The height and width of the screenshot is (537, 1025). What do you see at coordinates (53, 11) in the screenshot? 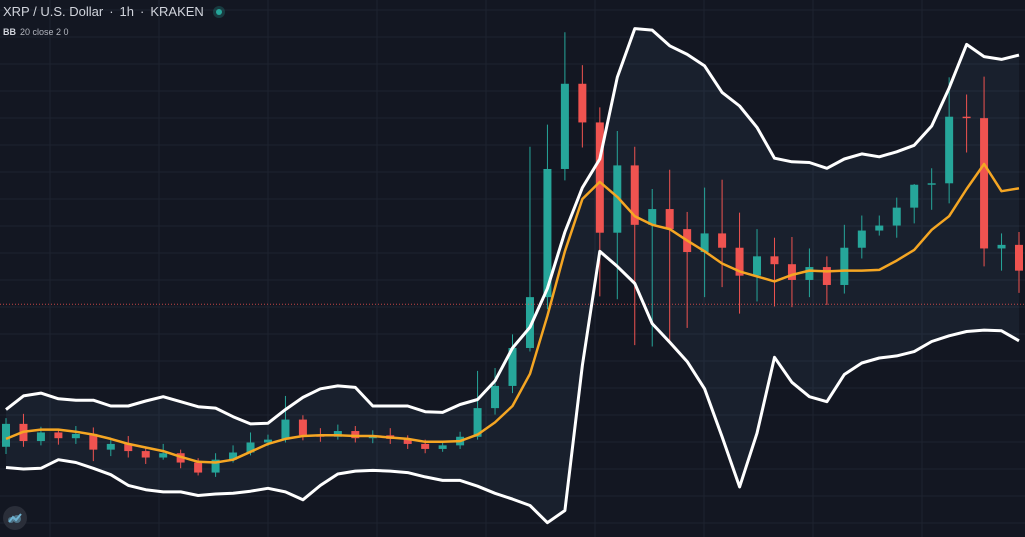
I see `symbol-name: XRP / U.S. Dollar` at bounding box center [53, 11].